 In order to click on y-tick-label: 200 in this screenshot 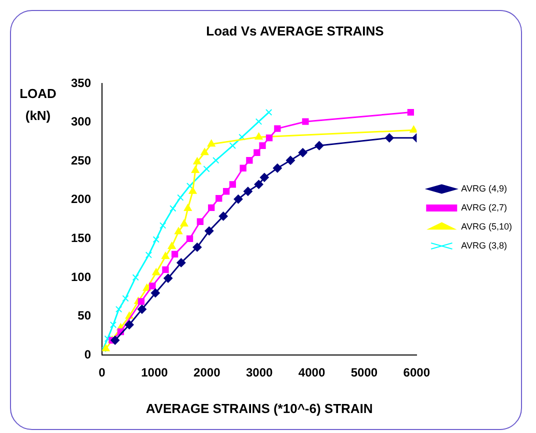, I will do `click(81, 199)`.